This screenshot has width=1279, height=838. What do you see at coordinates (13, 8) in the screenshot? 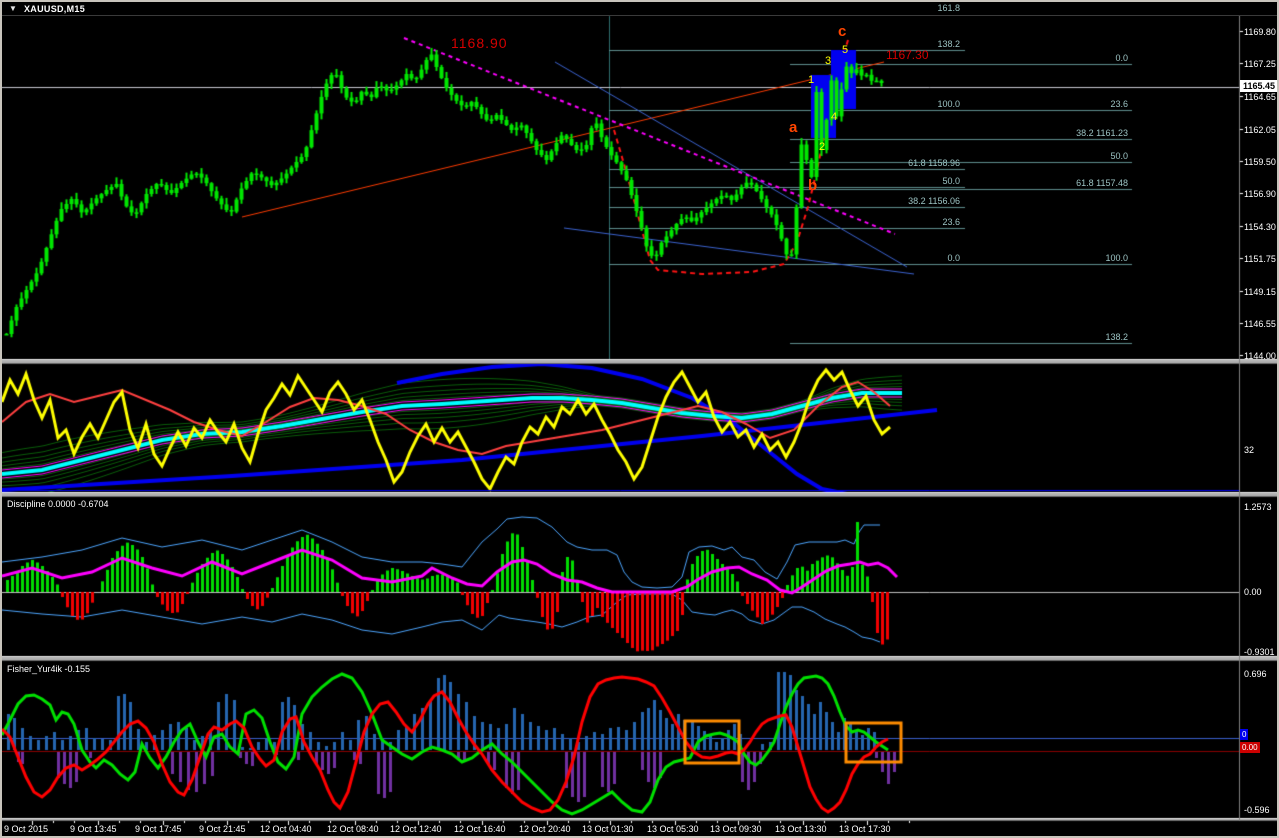
I see `collapse-triangle-icon: ▼` at bounding box center [13, 8].